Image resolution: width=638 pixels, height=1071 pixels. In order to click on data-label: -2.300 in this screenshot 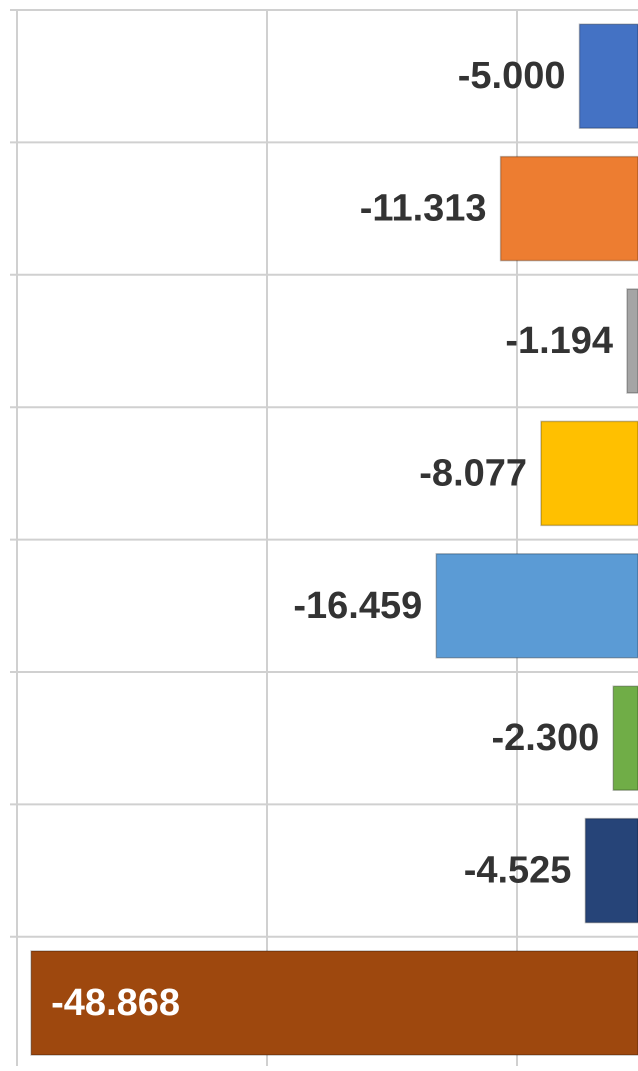, I will do `click(546, 738)`.